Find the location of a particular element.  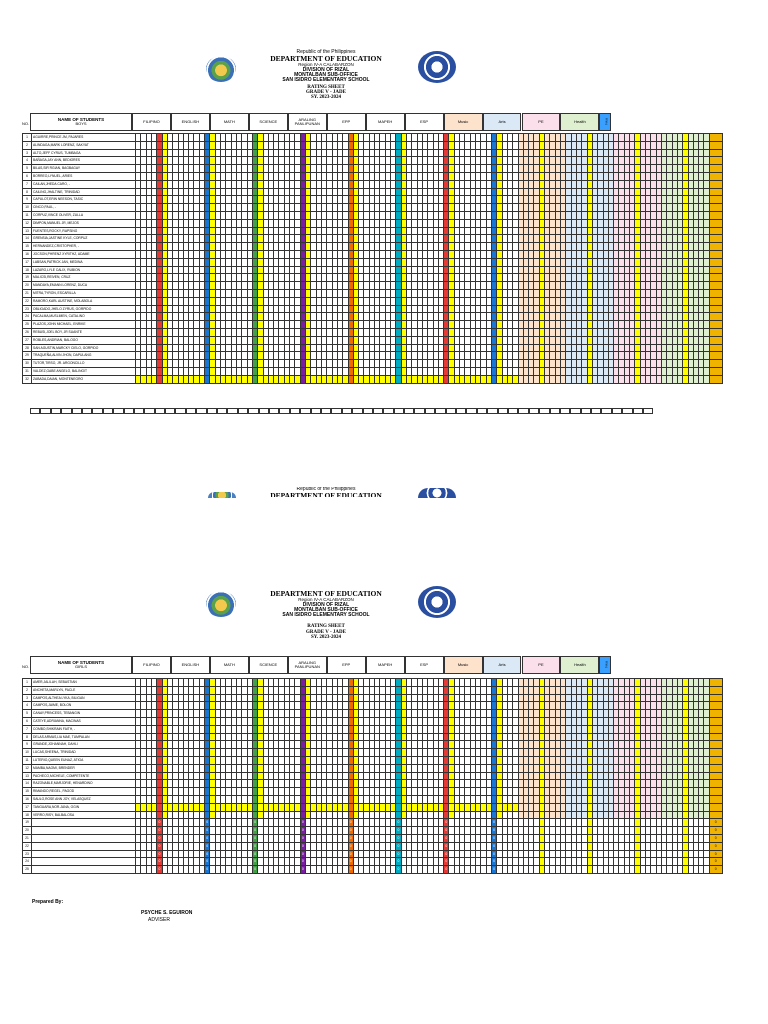

row-number: 24 is located at coordinates (27, 317).